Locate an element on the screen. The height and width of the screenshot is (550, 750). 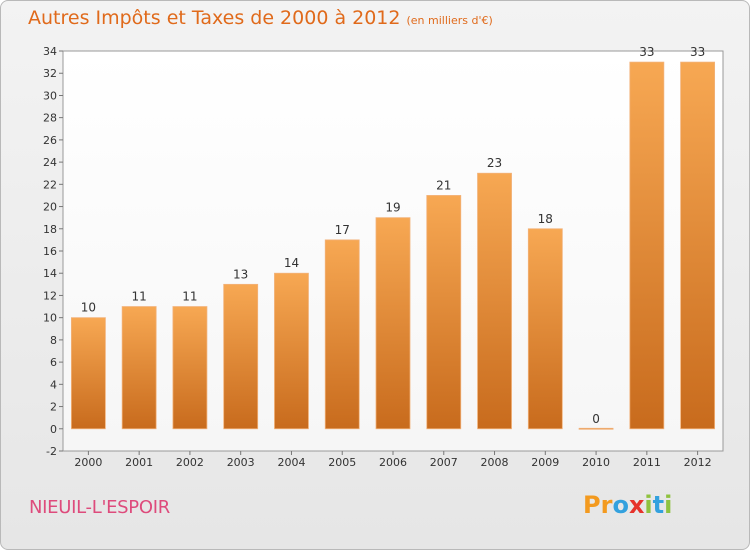
bar-2003 is located at coordinates (241, 356).